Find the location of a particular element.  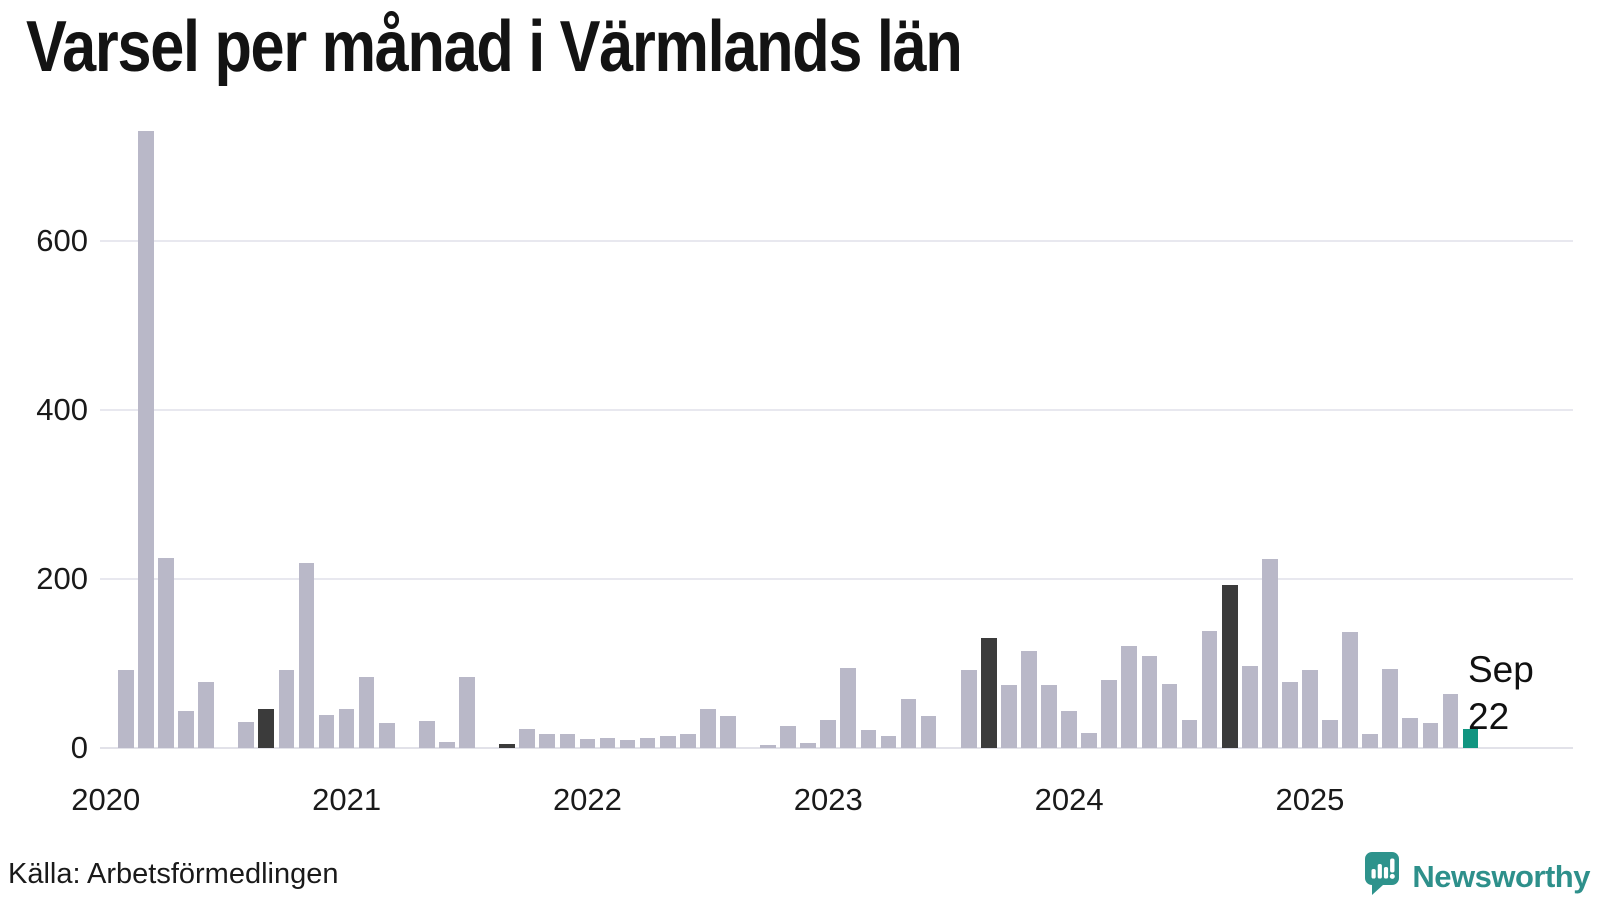

gridline-y600 is located at coordinates (836, 241).